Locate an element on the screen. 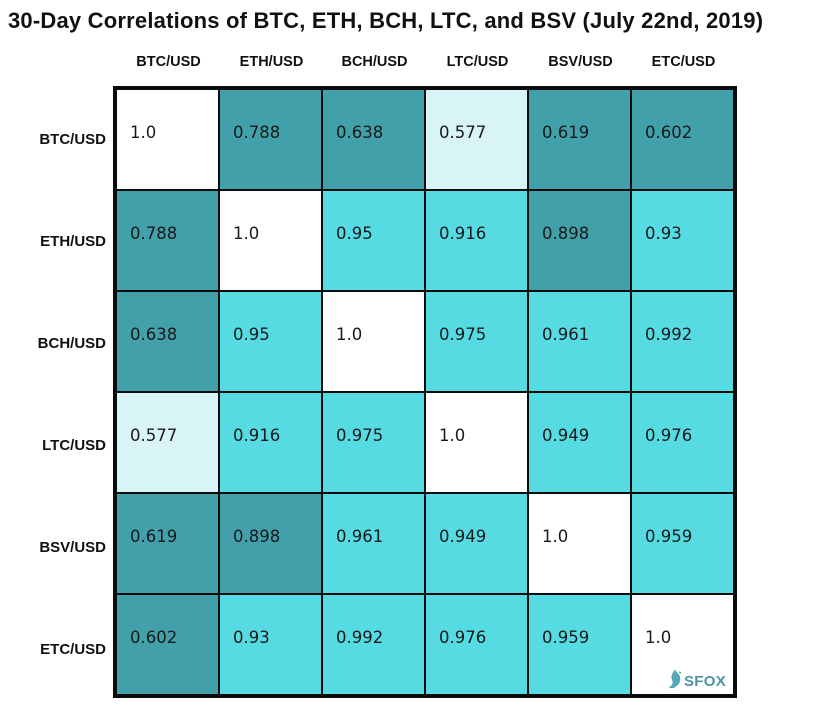  heatmap-cell-4-2: 0.961 is located at coordinates (373, 543).